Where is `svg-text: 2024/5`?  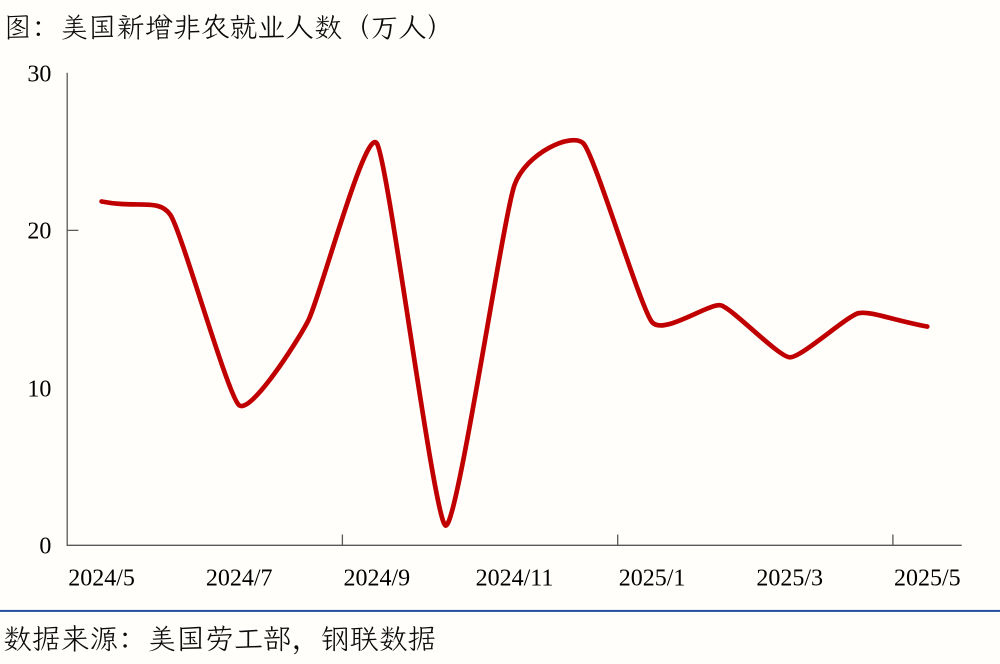
svg-text: 2024/5 is located at coordinates (101, 579).